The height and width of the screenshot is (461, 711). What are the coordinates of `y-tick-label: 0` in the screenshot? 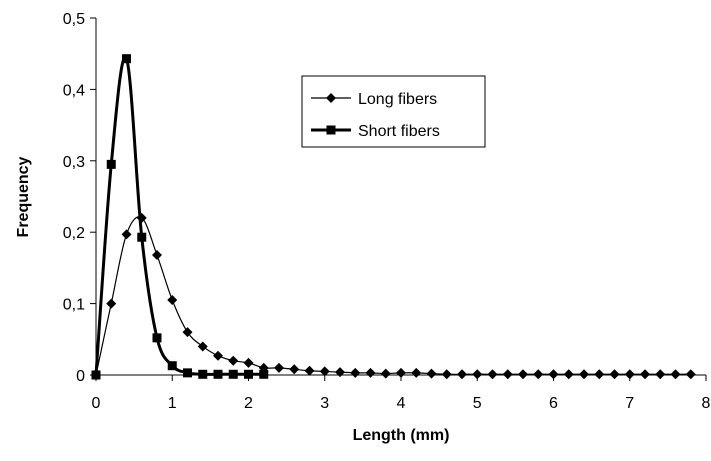 It's located at (80, 376).